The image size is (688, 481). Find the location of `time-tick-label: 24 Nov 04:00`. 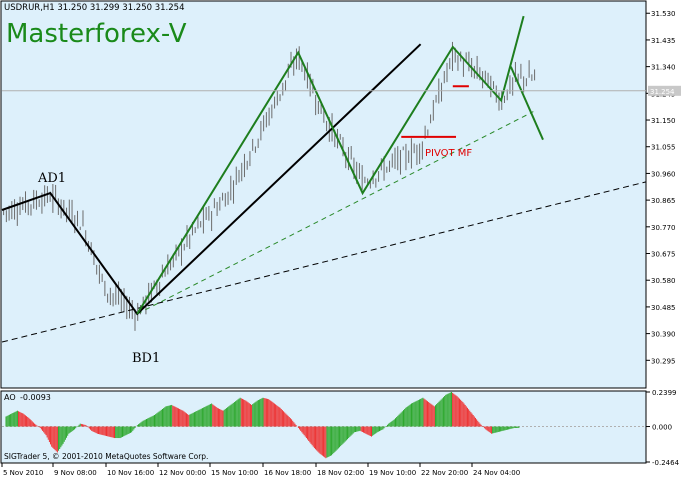

time-tick-label: 24 Nov 04:00 is located at coordinates (496, 473).